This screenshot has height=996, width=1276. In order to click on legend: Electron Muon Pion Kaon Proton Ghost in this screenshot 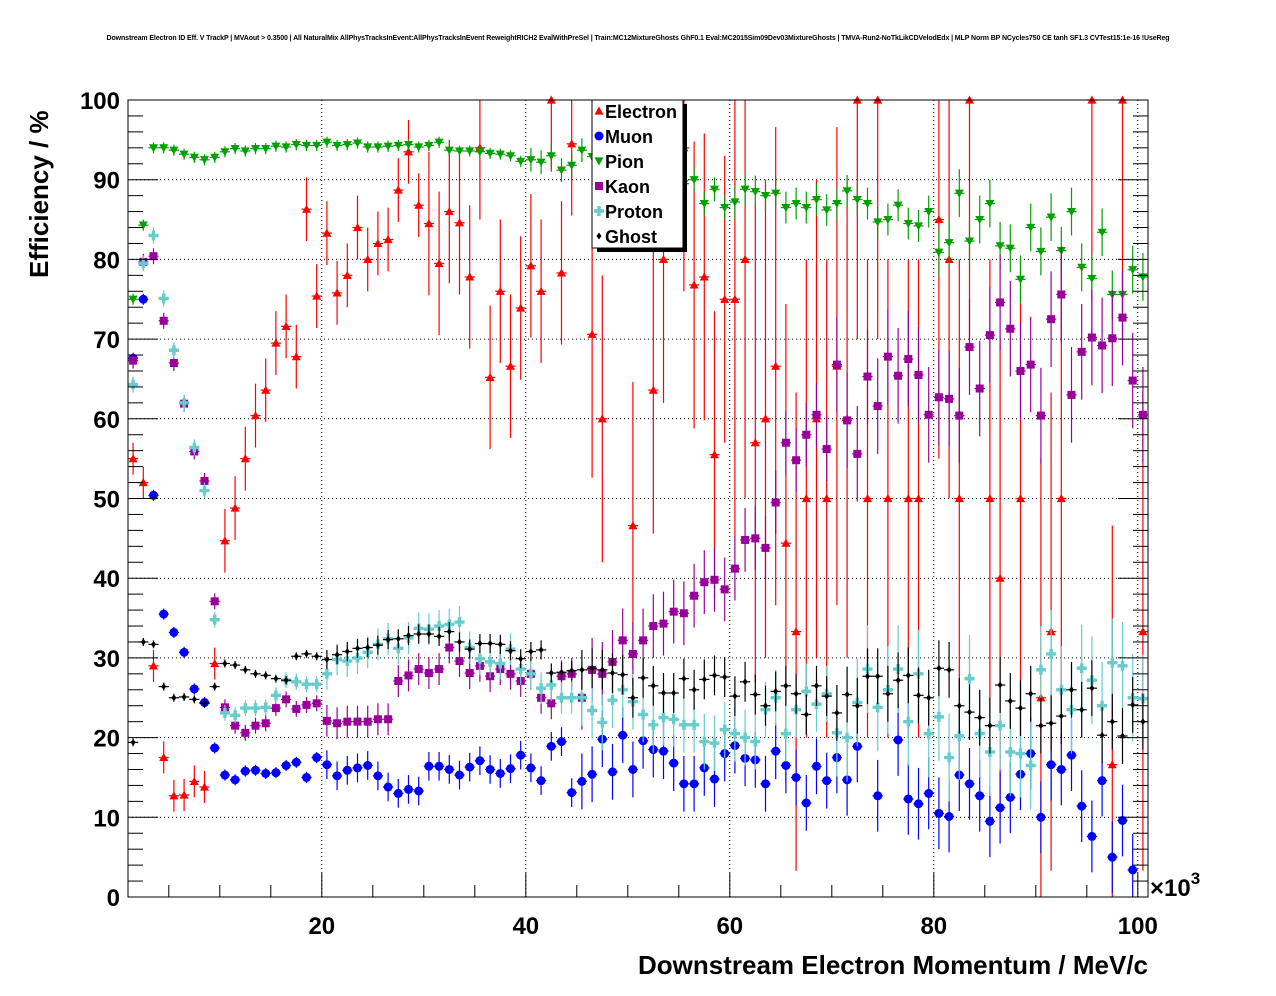, I will do `click(639, 175)`.